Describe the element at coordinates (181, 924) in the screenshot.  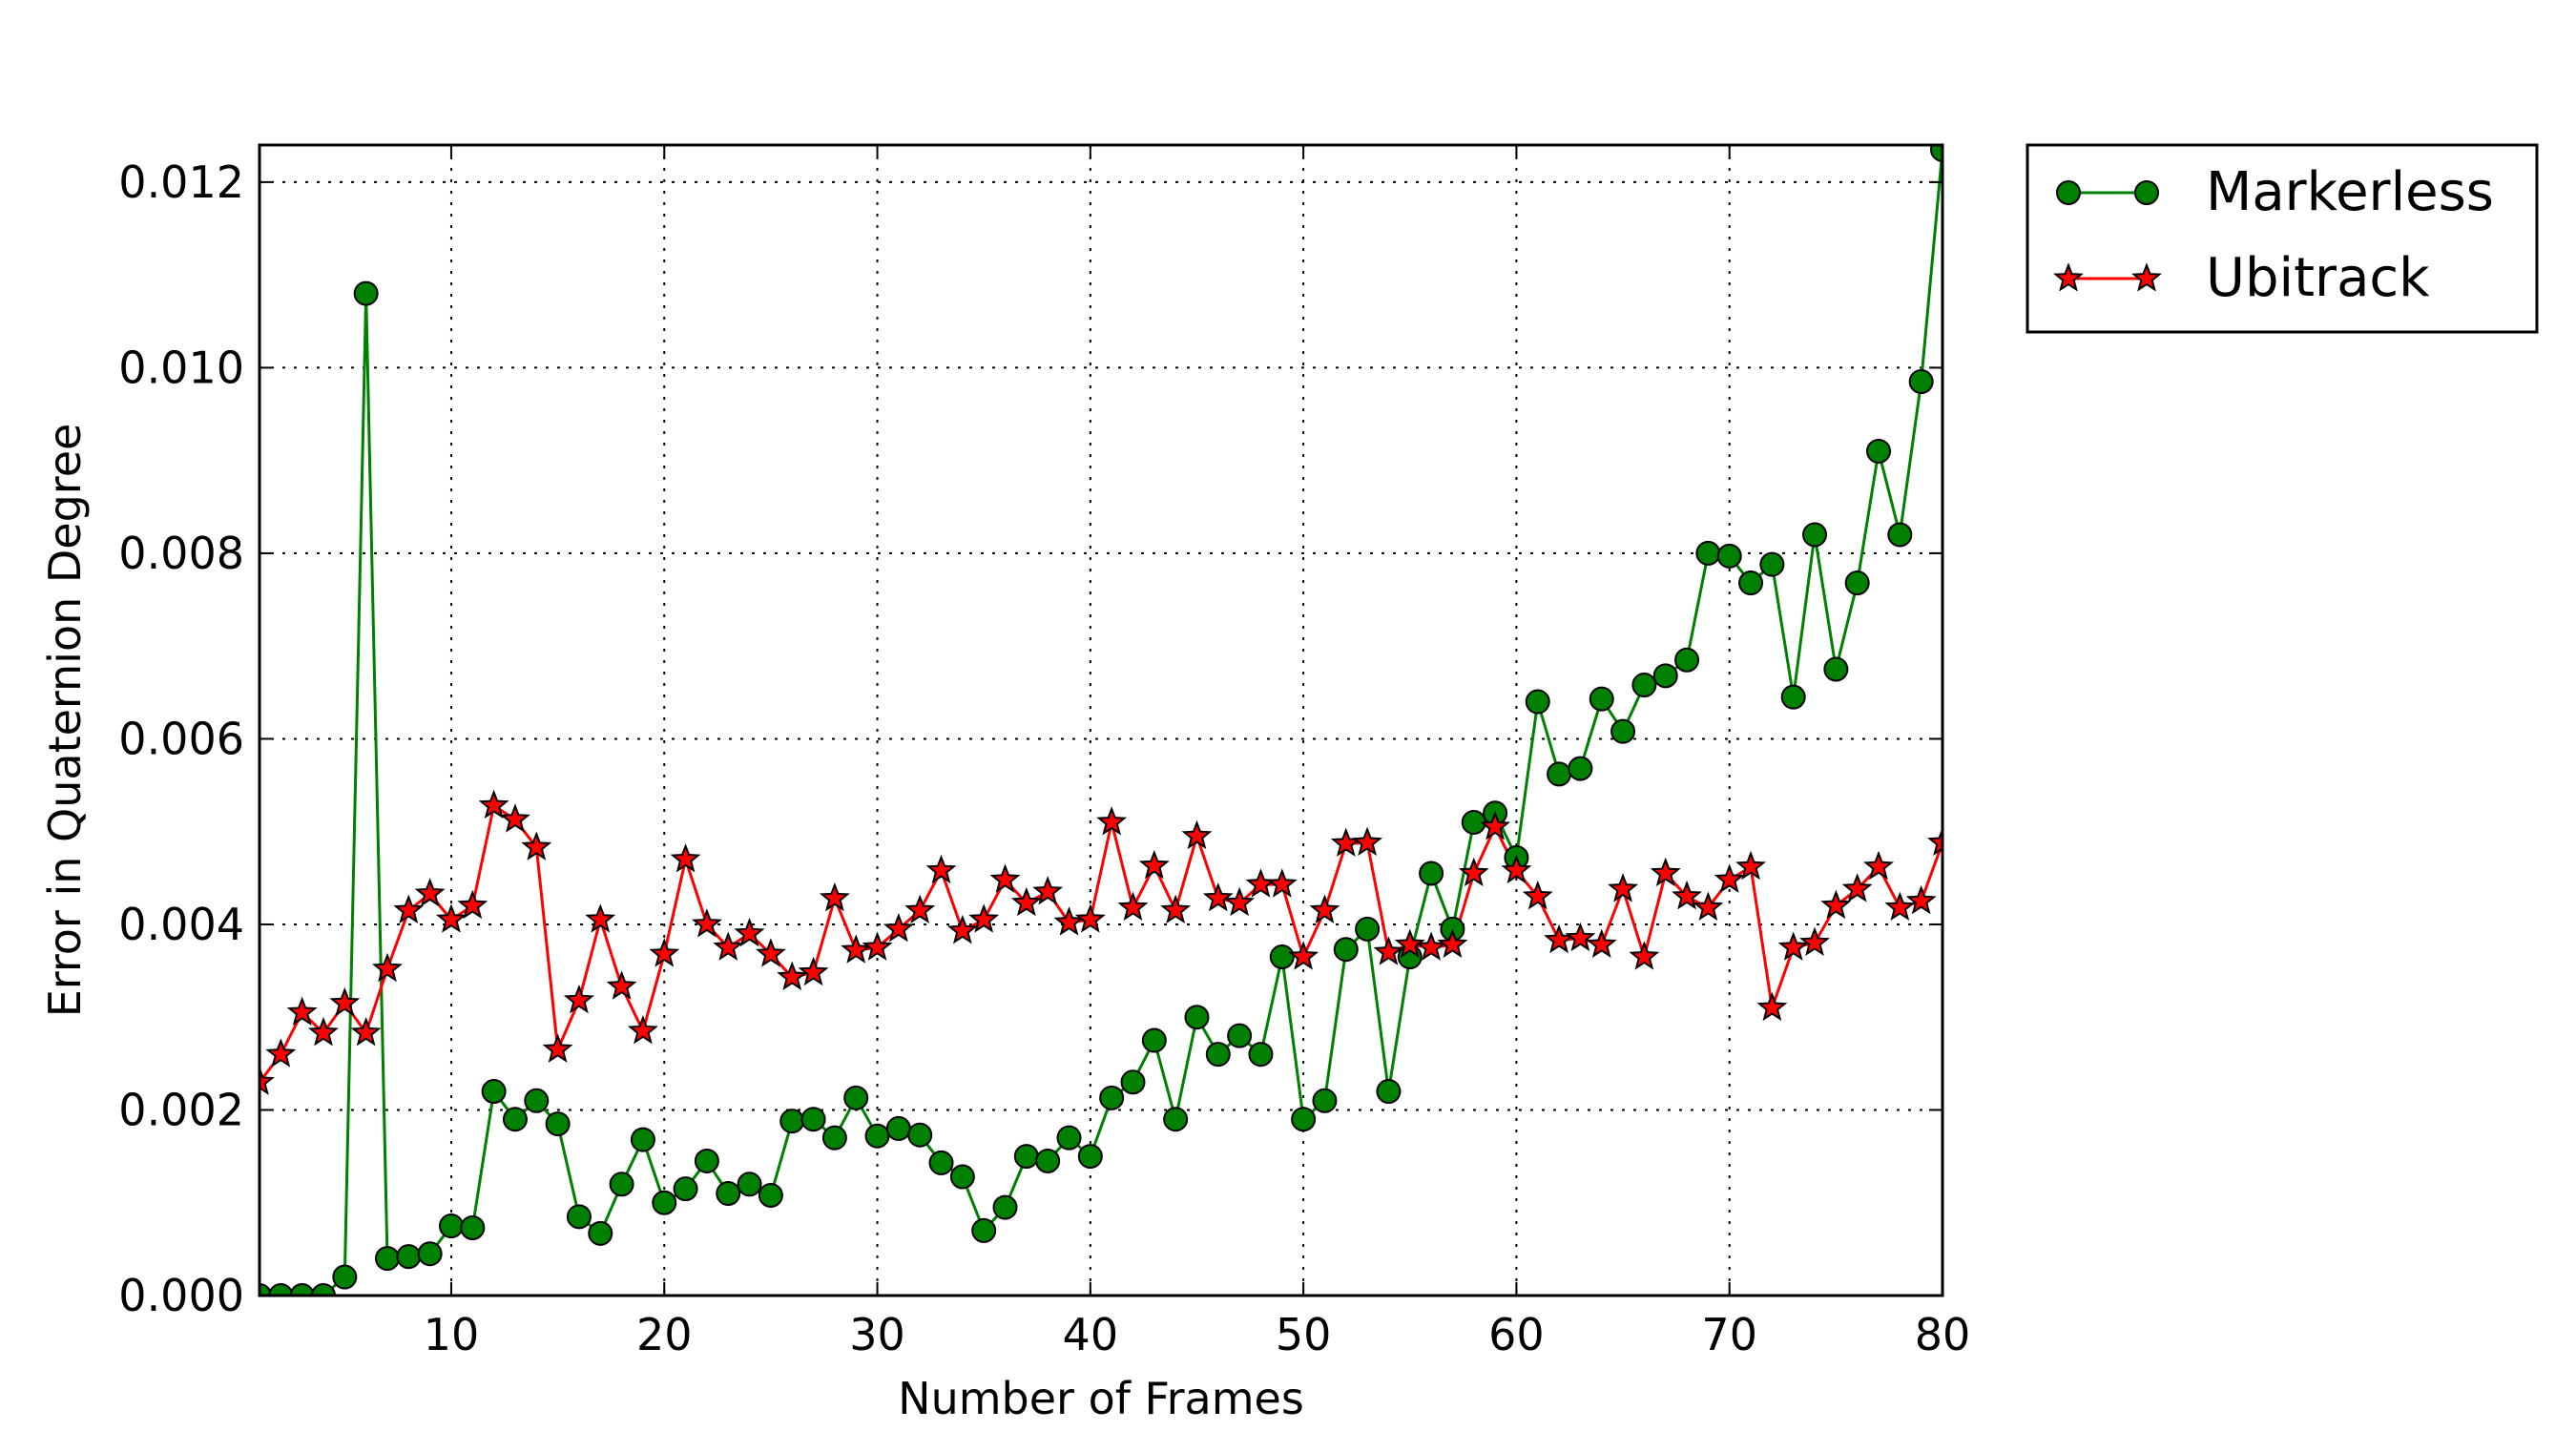
I see `y-tick-label: 0.004` at that location.